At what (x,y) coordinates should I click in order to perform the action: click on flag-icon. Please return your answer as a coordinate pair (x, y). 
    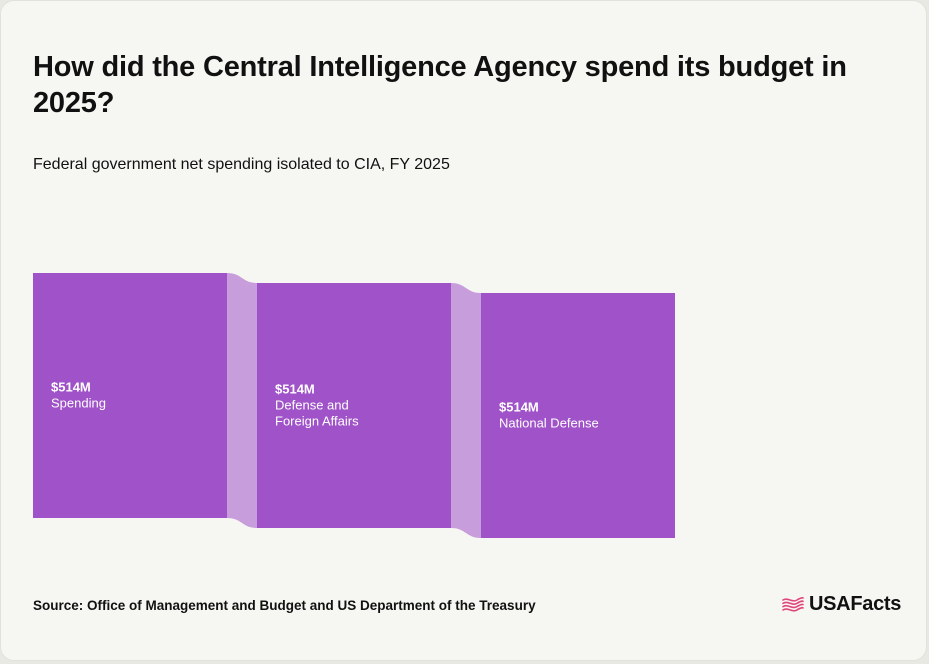
    Looking at the image, I should click on (793, 604).